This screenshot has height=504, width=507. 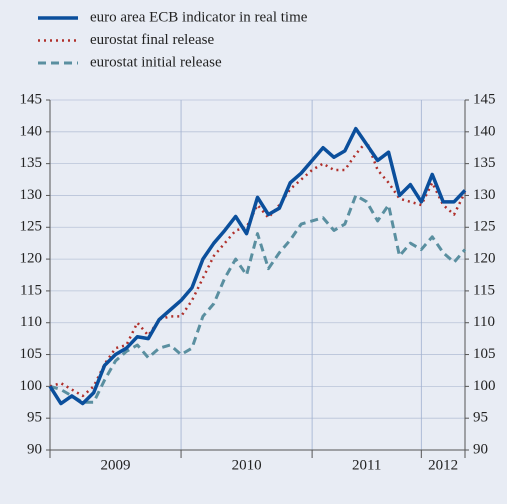 What do you see at coordinates (443, 465) in the screenshot?
I see `x-tick-label: 2012` at bounding box center [443, 465].